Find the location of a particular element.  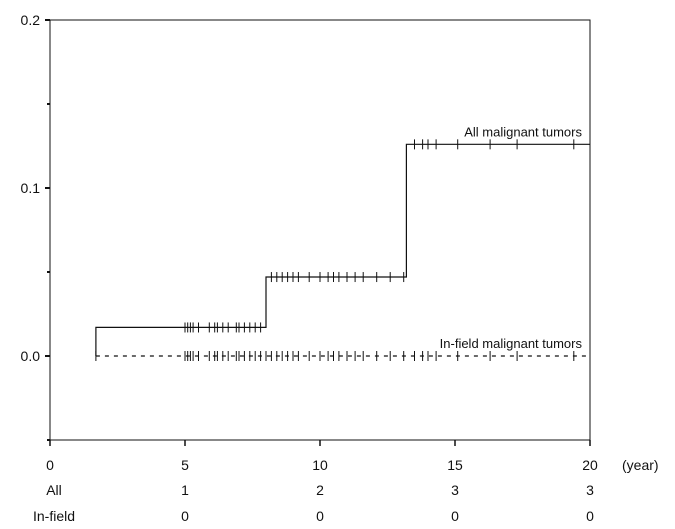

x-tick-label: 15 is located at coordinates (455, 465).